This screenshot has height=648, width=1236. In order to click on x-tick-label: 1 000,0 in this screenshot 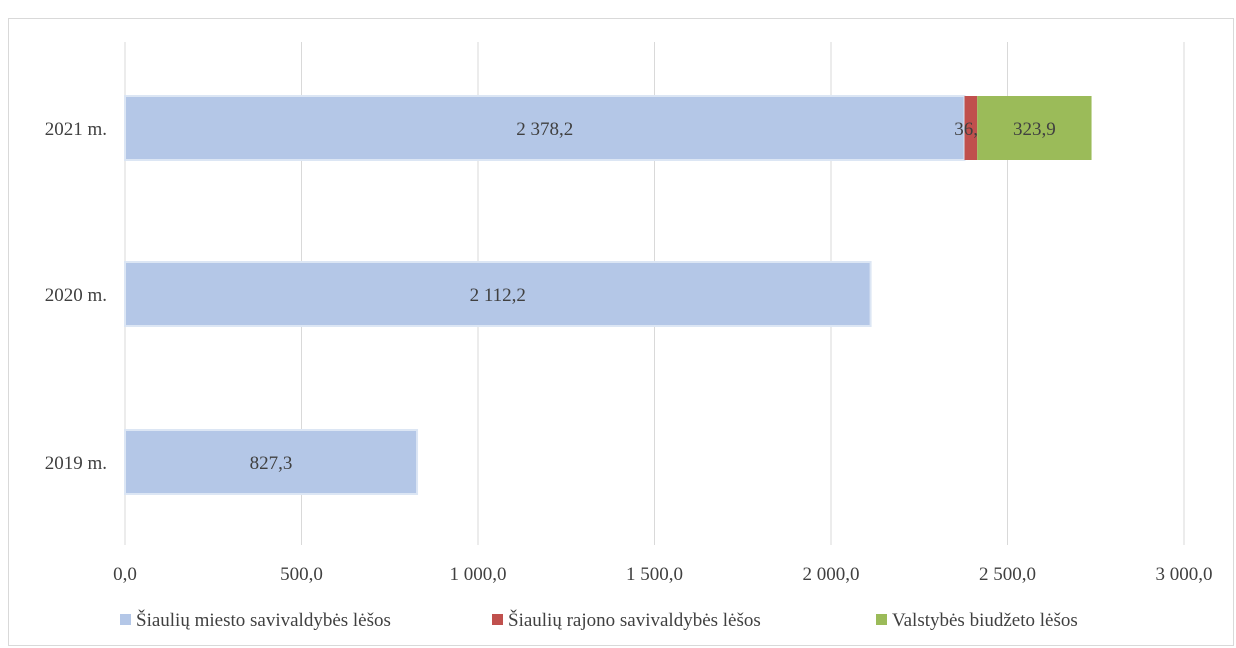, I will do `click(478, 574)`.